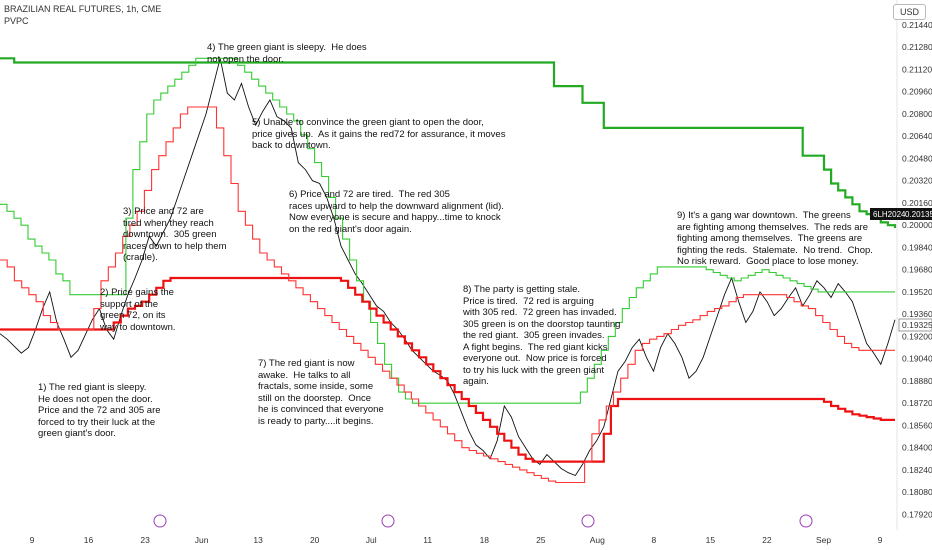 The width and height of the screenshot is (932, 550). I want to click on symbol-badge-label: 6LH2024, so click(889, 214).